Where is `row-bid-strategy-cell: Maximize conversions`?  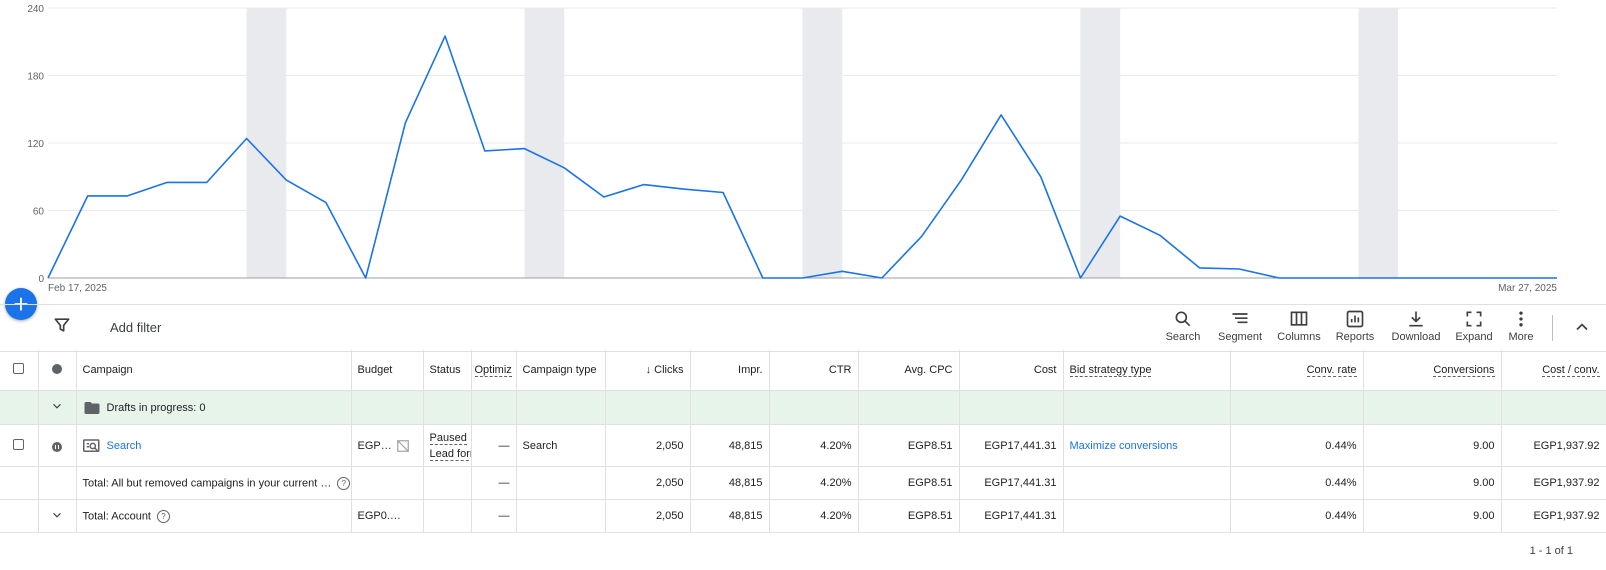 row-bid-strategy-cell: Maximize conversions is located at coordinates (1147, 445).